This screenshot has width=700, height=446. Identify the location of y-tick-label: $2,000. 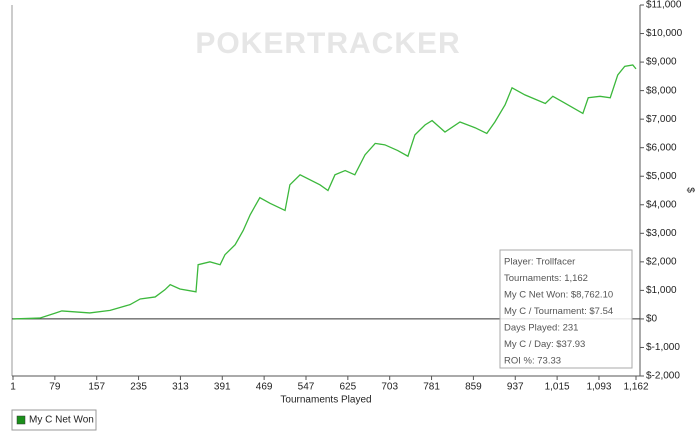
(661, 261).